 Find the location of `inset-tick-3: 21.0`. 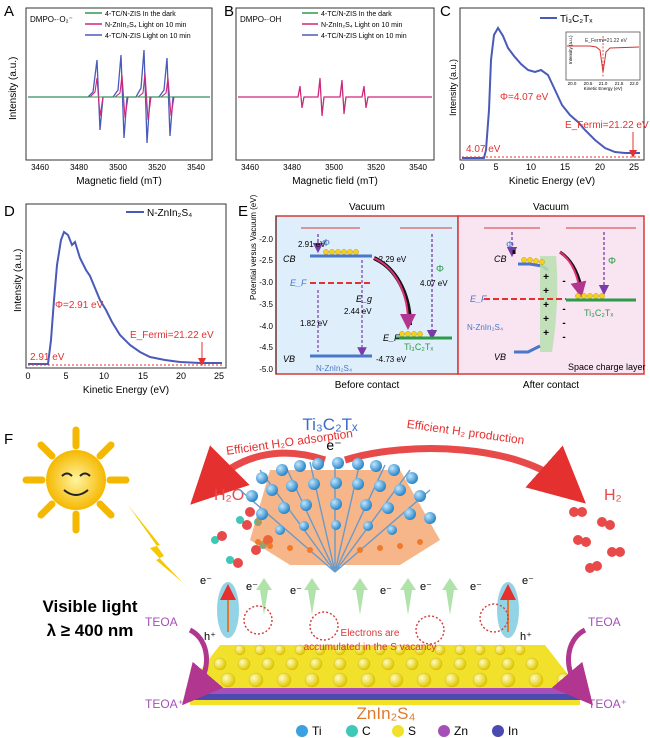

inset-tick-3: 21.0 is located at coordinates (603, 83).